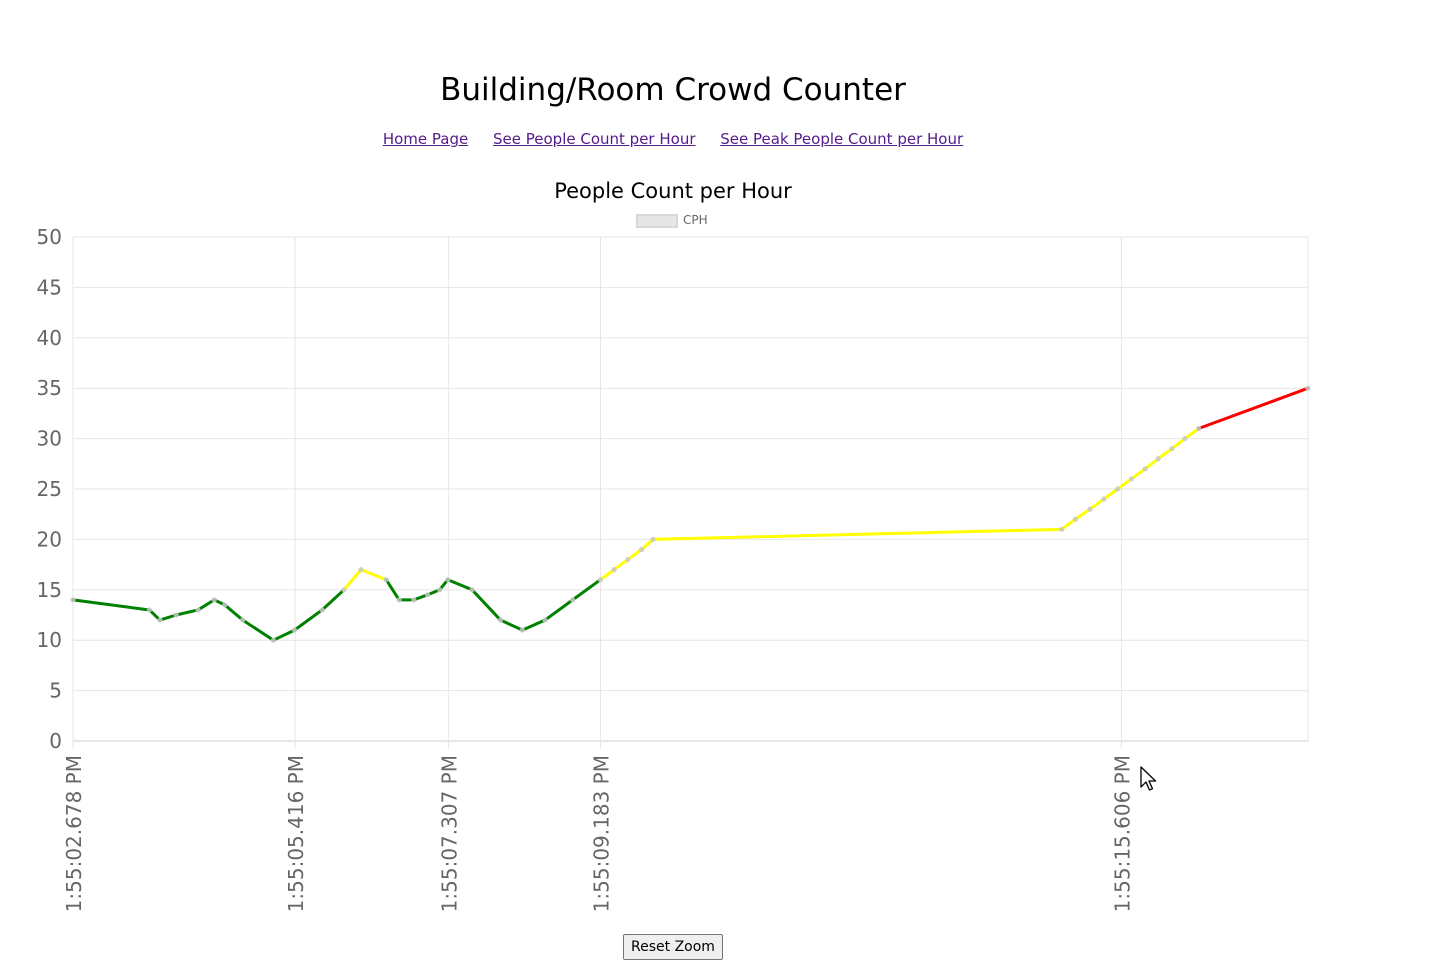 This screenshot has height=961, width=1431. Describe the element at coordinates (49, 640) in the screenshot. I see `y-tick-label: 10` at that location.